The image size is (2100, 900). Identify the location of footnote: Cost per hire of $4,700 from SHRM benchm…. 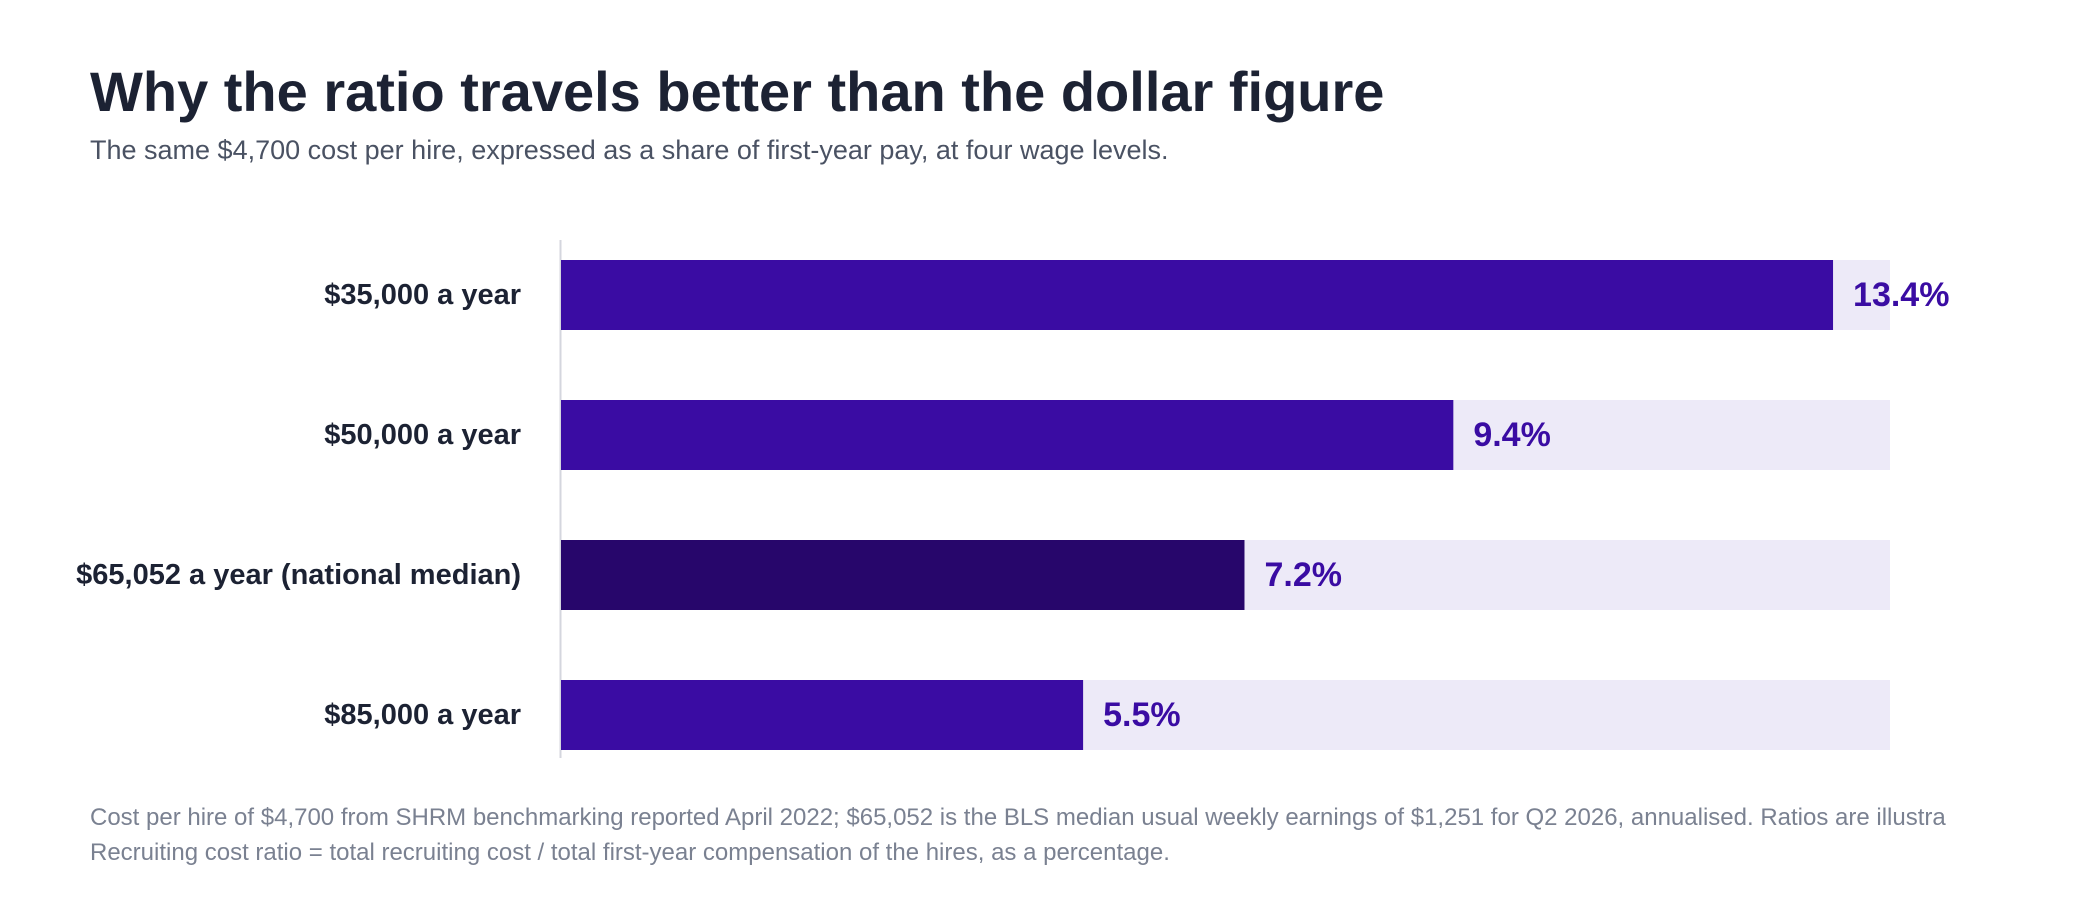
(1095, 835).